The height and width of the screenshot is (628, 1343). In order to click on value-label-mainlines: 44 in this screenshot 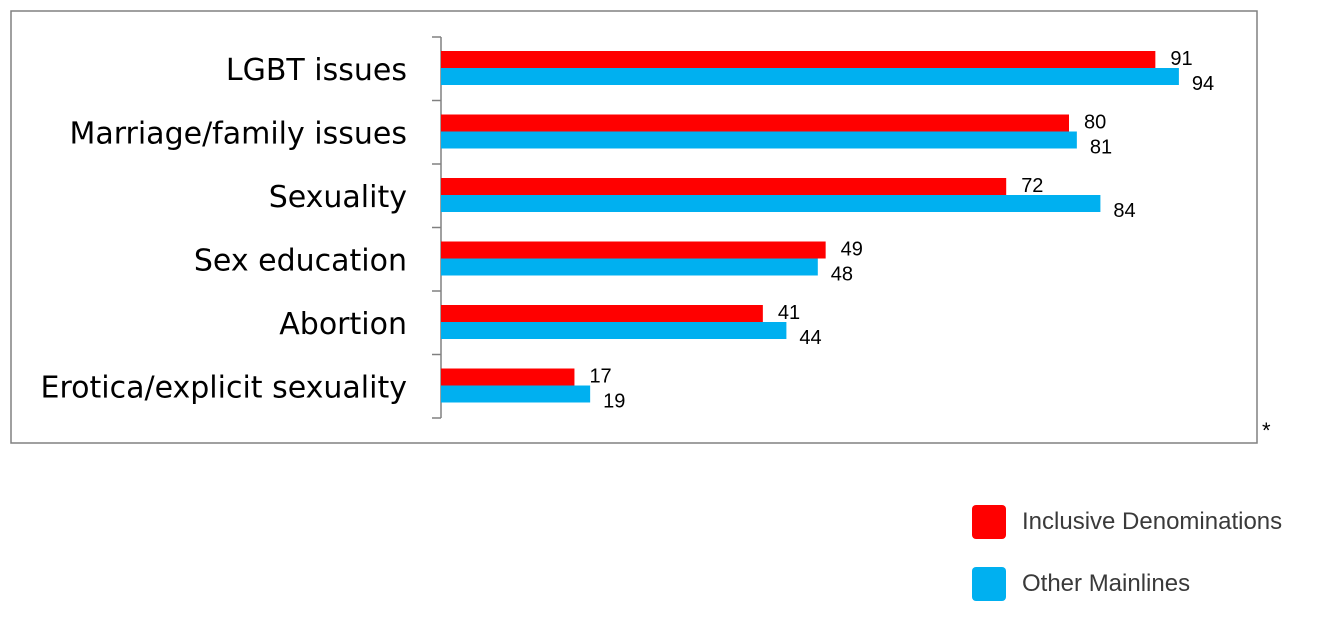, I will do `click(810, 338)`.